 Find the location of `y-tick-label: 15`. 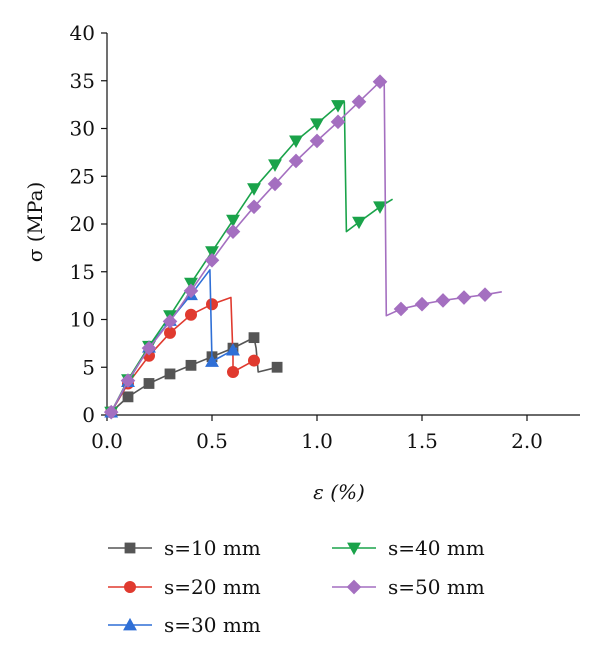

y-tick-label: 15 is located at coordinates (82, 272).